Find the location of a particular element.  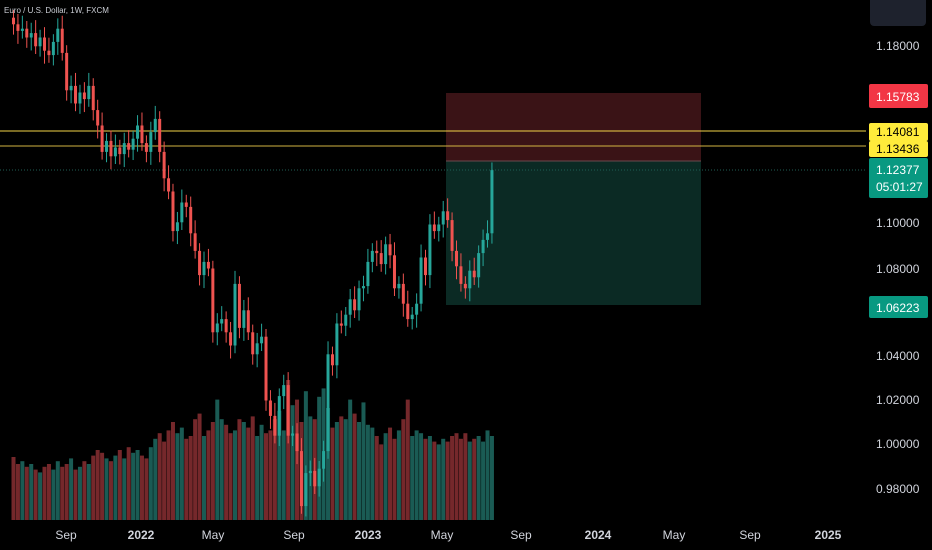

chart-settings-widget is located at coordinates (898, 13).